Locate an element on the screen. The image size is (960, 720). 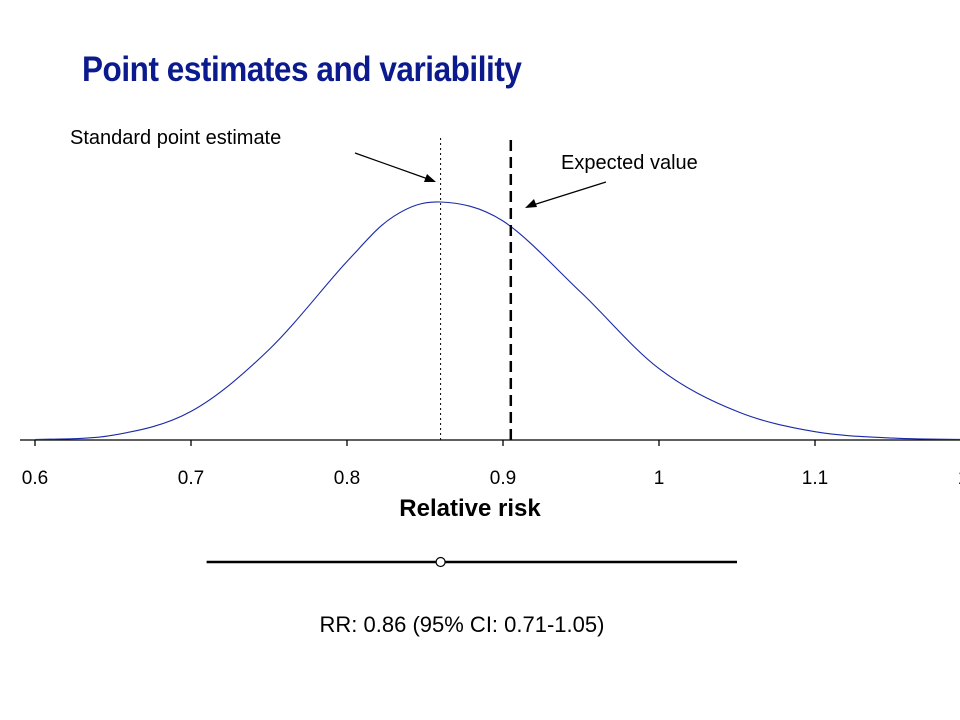
result-text: RR: 0.86 (95% CI: 0.71-1.05) is located at coordinates (462, 624).